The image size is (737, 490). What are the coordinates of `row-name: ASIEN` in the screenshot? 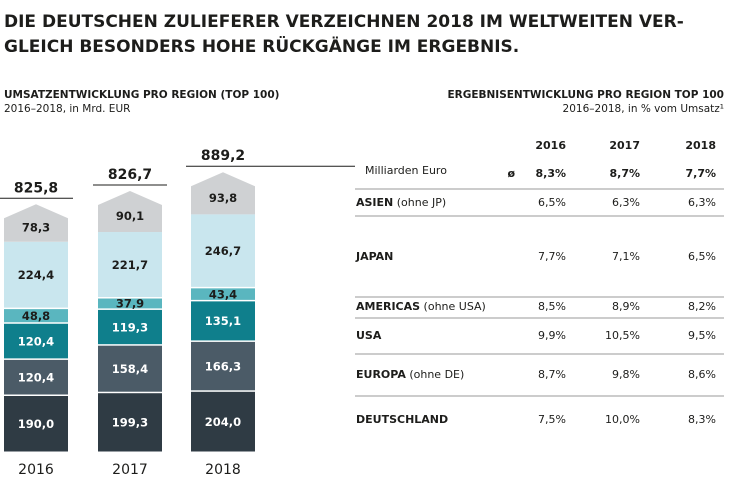 It's located at (374, 202).